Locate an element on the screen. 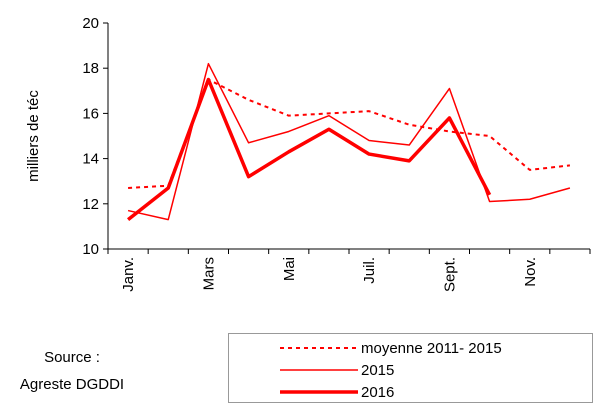  x-tick-label: Mai is located at coordinates (289, 269).